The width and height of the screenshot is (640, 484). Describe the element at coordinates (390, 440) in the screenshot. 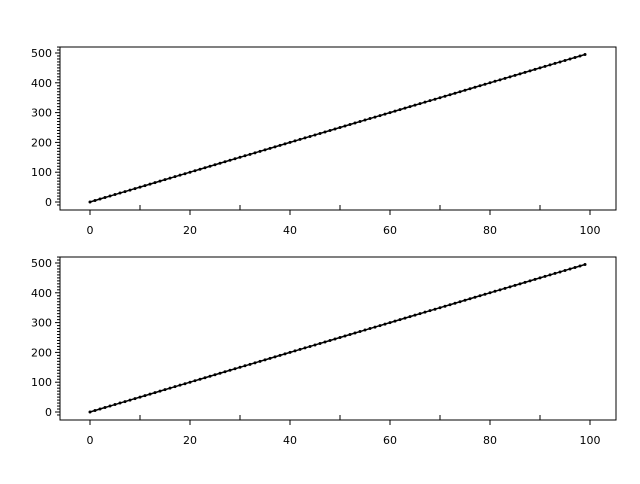

I see `x-tick-label: 60` at that location.